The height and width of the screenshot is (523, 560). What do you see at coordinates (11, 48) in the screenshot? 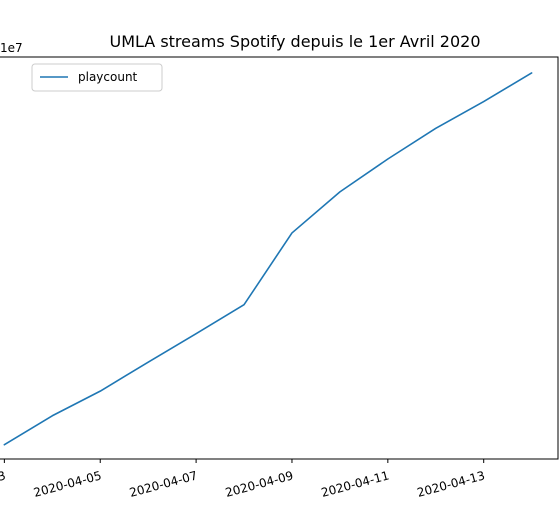
I see `y-offset-label: 1e7` at bounding box center [11, 48].